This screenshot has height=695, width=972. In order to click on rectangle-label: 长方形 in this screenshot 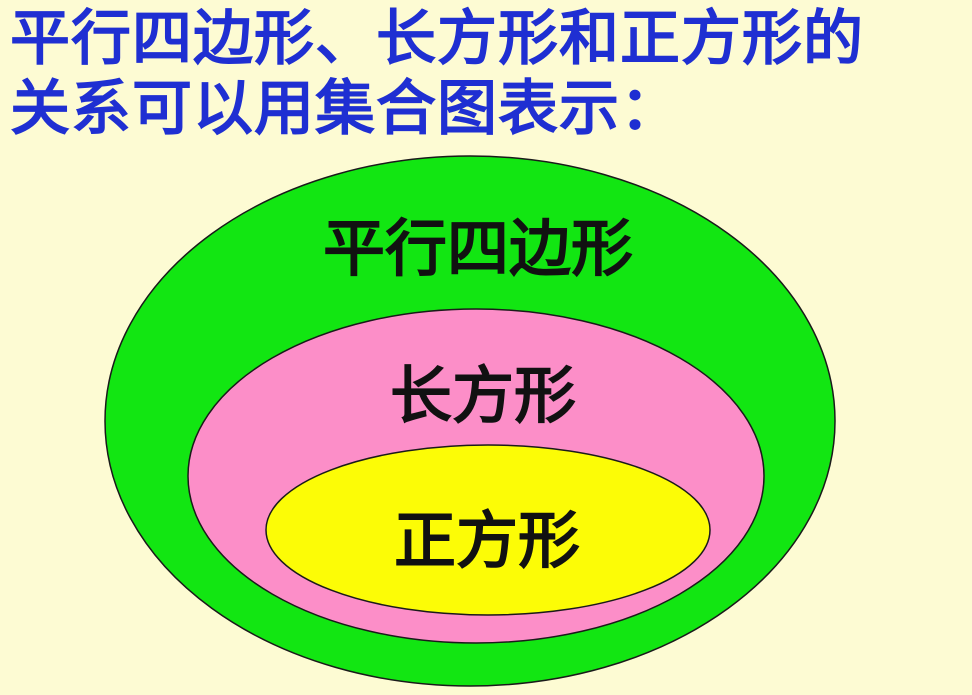, I will do `click(483, 395)`.